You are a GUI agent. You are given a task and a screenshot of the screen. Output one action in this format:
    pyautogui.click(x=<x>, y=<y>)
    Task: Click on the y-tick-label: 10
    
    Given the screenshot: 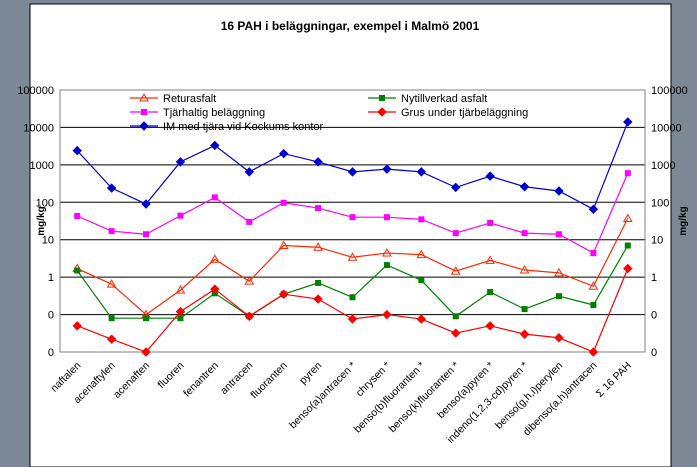 What is the action you would take?
    pyautogui.click(x=48, y=241)
    